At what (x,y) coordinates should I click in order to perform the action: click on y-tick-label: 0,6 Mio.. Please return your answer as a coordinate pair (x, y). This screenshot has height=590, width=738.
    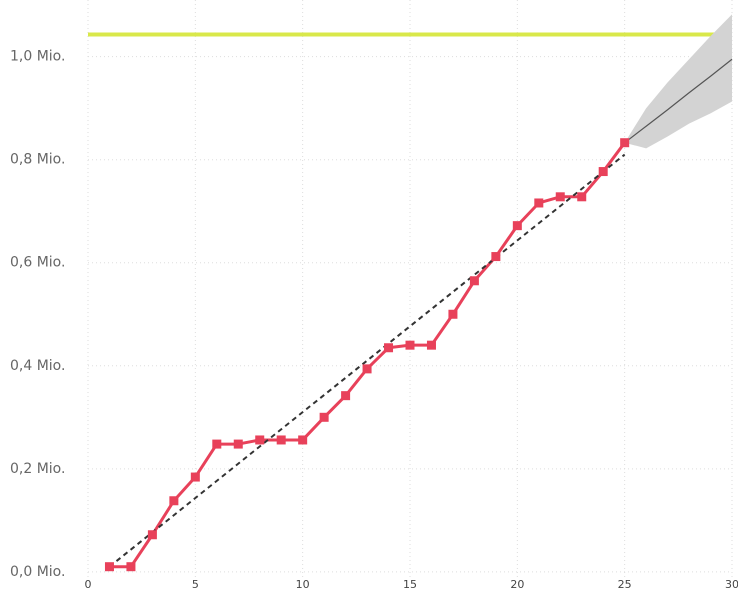
    Looking at the image, I should click on (37, 263).